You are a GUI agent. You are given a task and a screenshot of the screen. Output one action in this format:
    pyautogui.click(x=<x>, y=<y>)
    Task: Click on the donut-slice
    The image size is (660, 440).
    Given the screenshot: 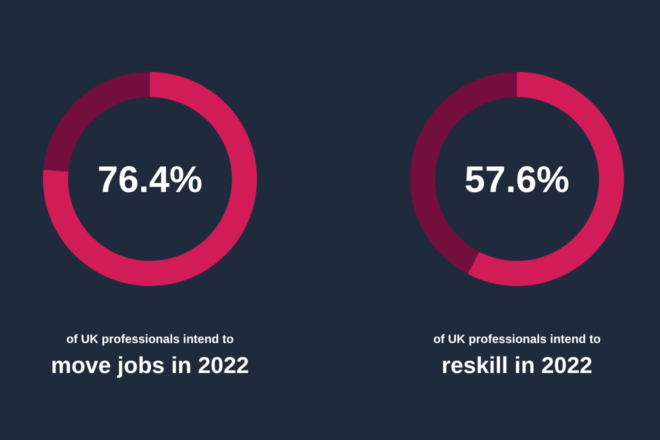 What is the action you would take?
    pyautogui.click(x=546, y=179)
    